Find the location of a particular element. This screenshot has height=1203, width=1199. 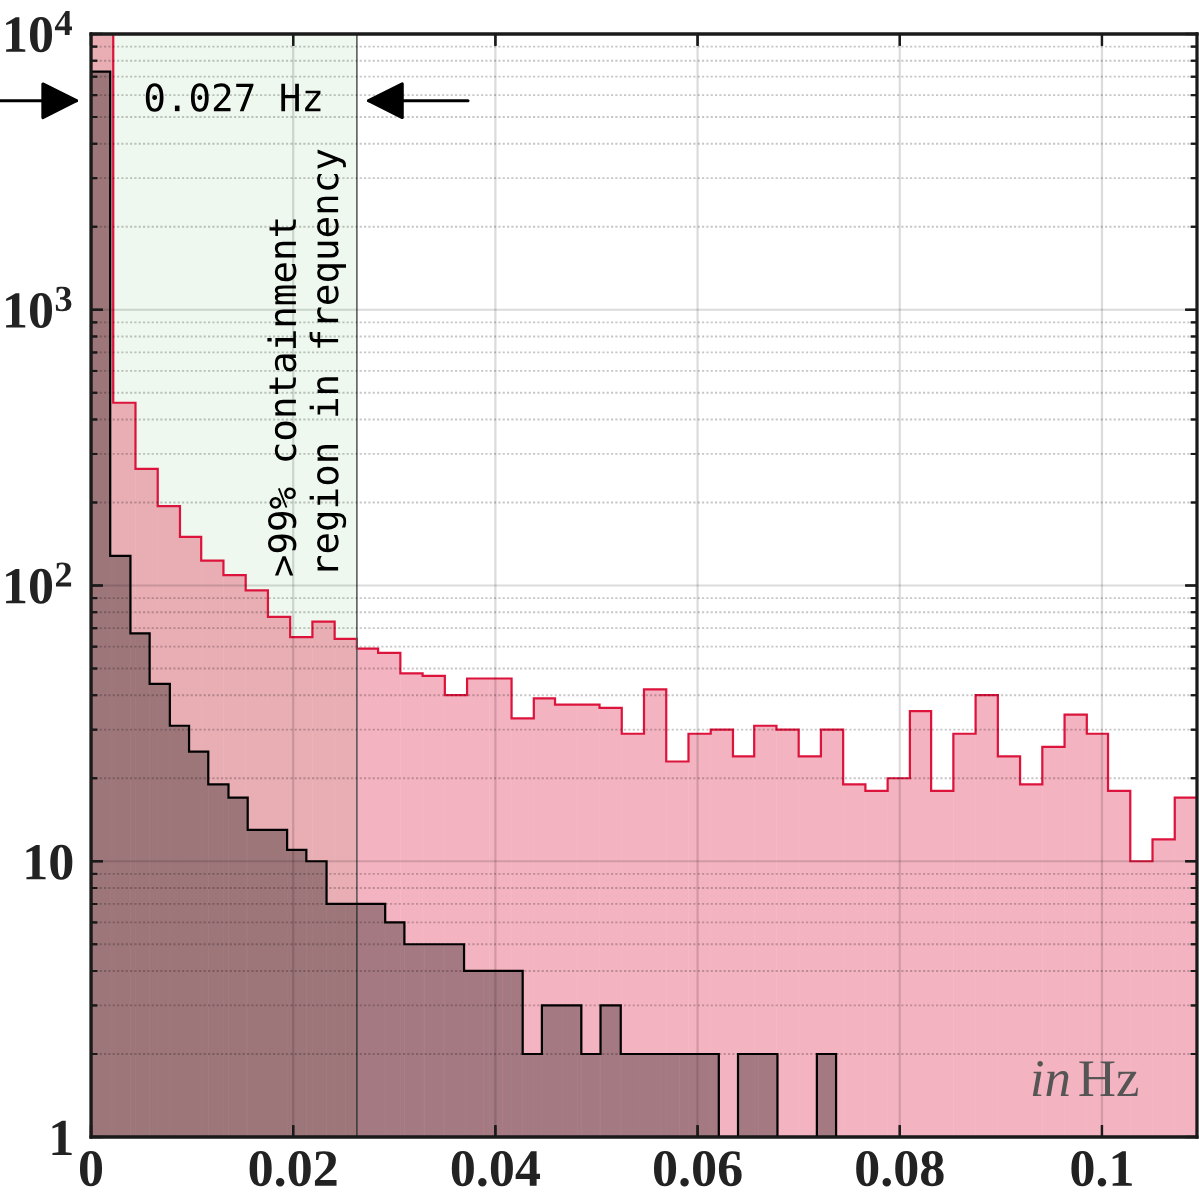

x-tick-label: 0.02 is located at coordinates (293, 1169).